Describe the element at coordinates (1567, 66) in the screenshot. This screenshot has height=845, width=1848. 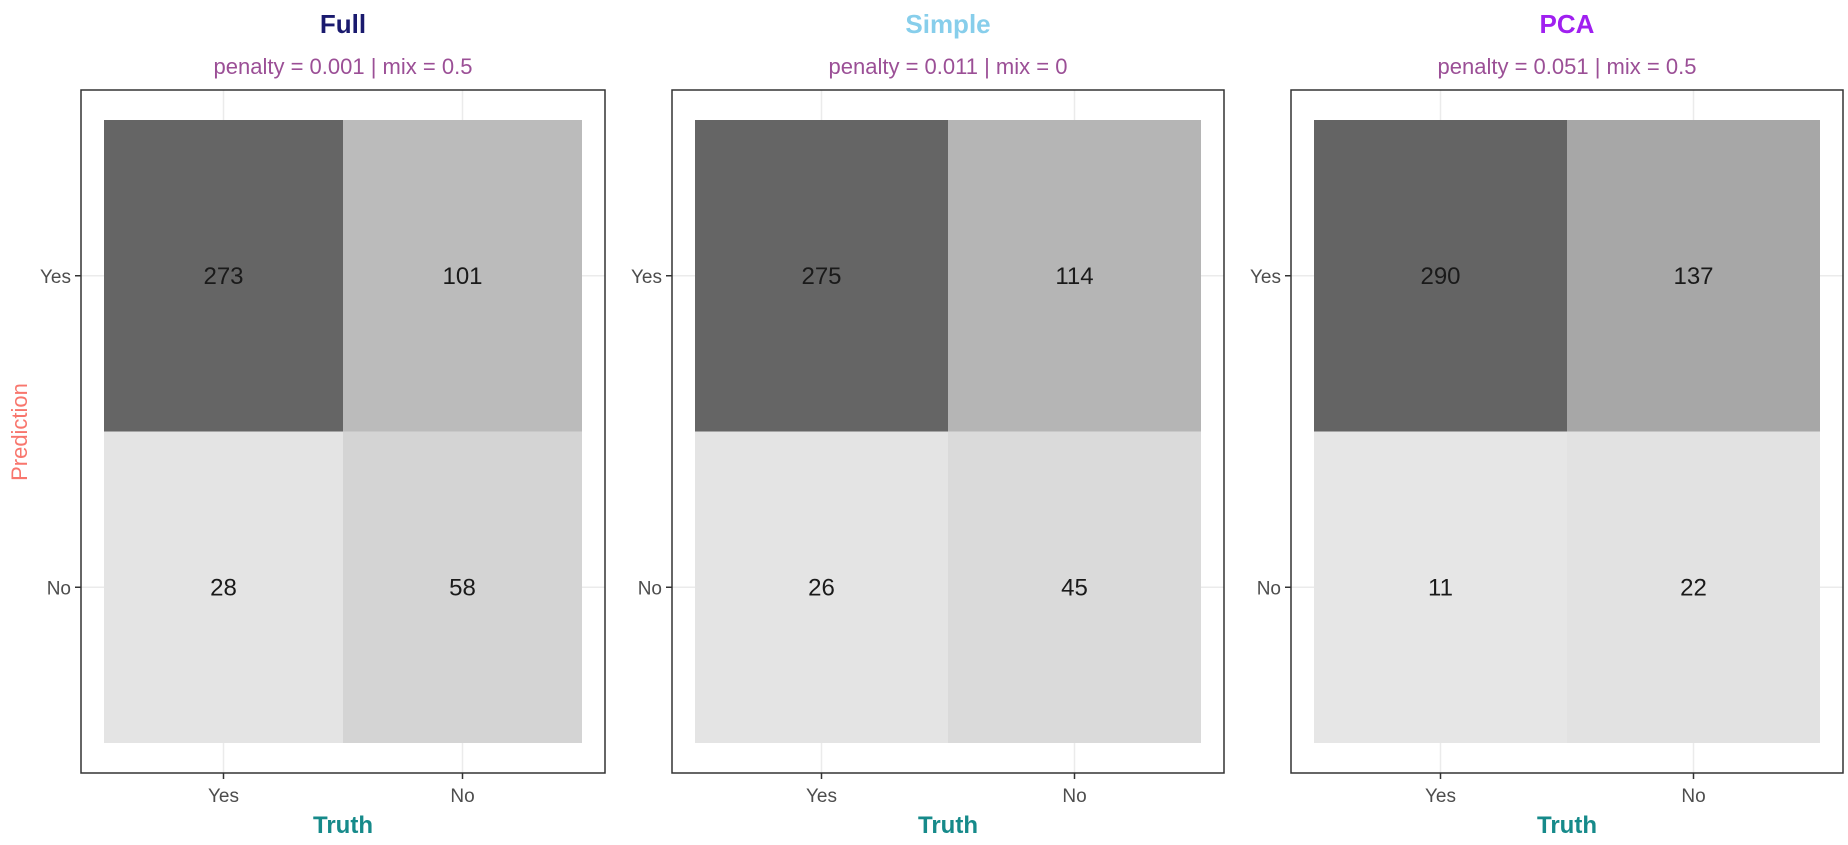
I see `panel-subtitle: penalty = 0.051 | mix = 0.5` at that location.